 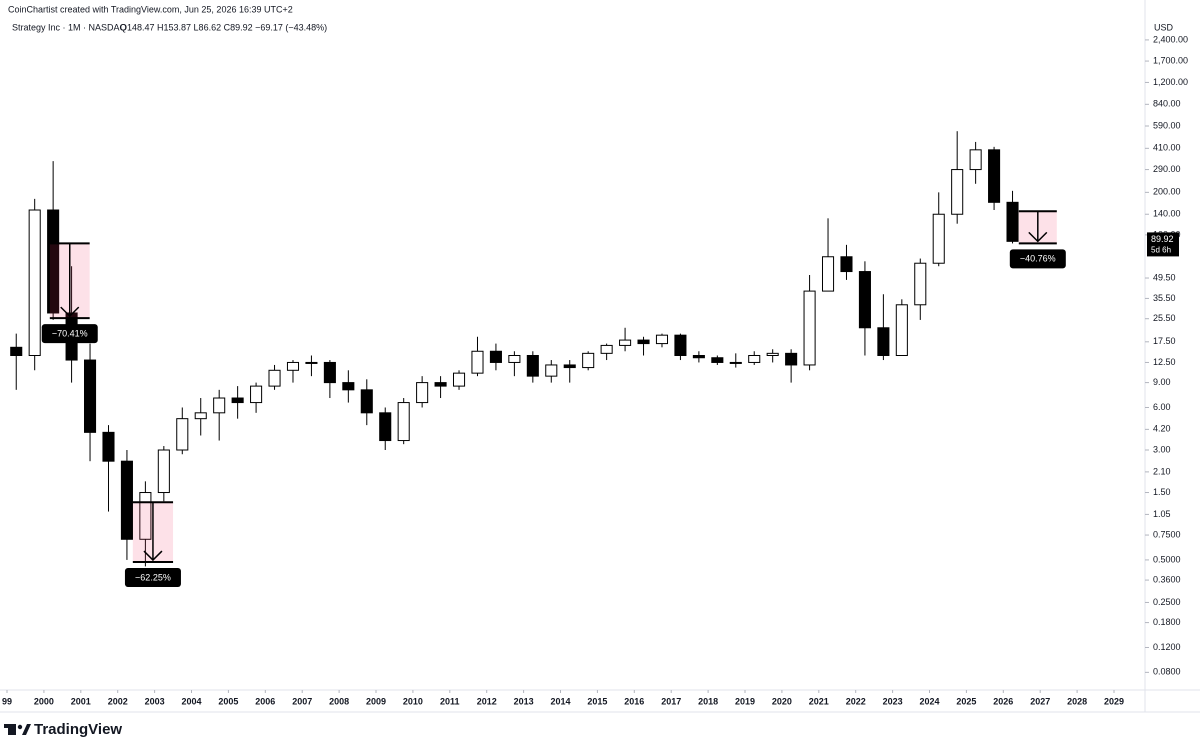 What do you see at coordinates (1162, 449) in the screenshot?
I see `y-tick-label: 3.00` at bounding box center [1162, 449].